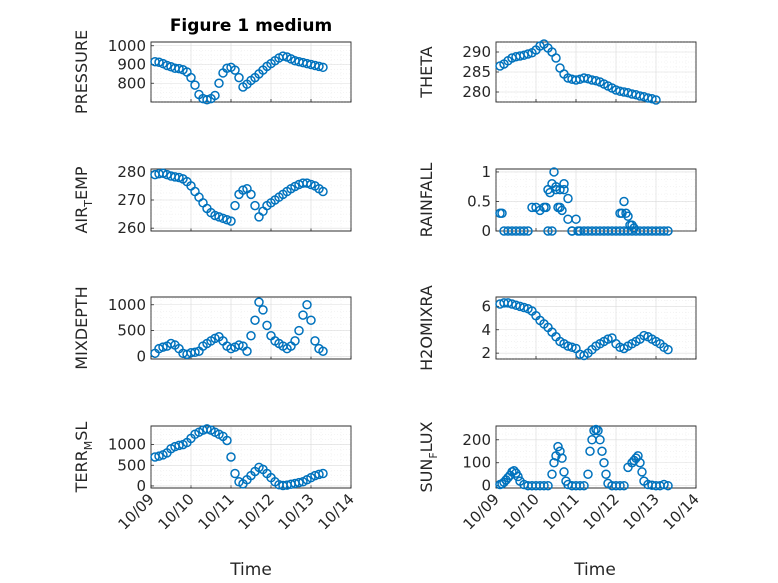  Describe the element at coordinates (250, 570) in the screenshot. I see `x-axis-label-left: Time` at that location.